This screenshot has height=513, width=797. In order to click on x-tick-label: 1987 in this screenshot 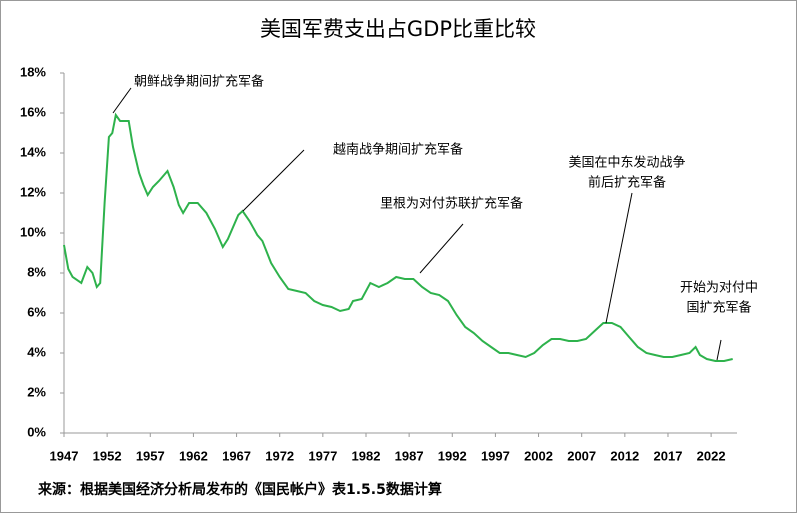, I will do `click(409, 455)`.